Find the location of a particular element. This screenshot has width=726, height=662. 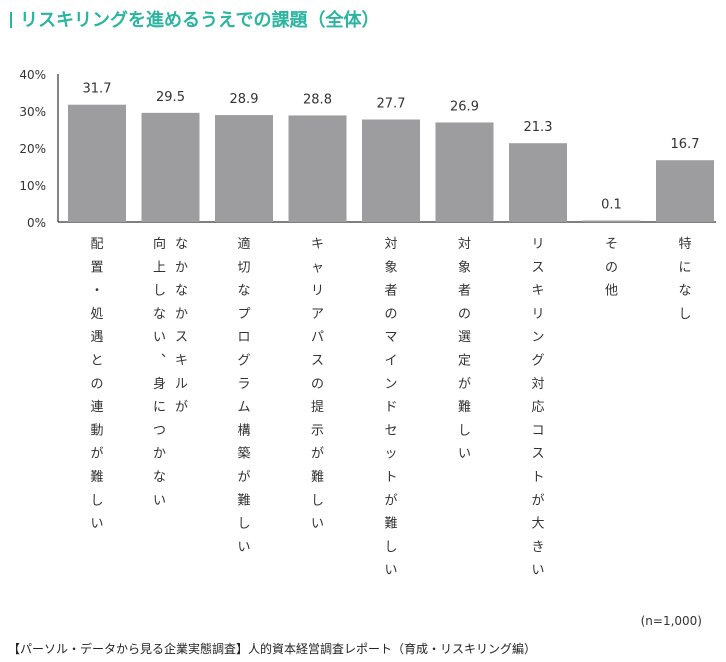

category-label-char: 向 is located at coordinates (159, 244).